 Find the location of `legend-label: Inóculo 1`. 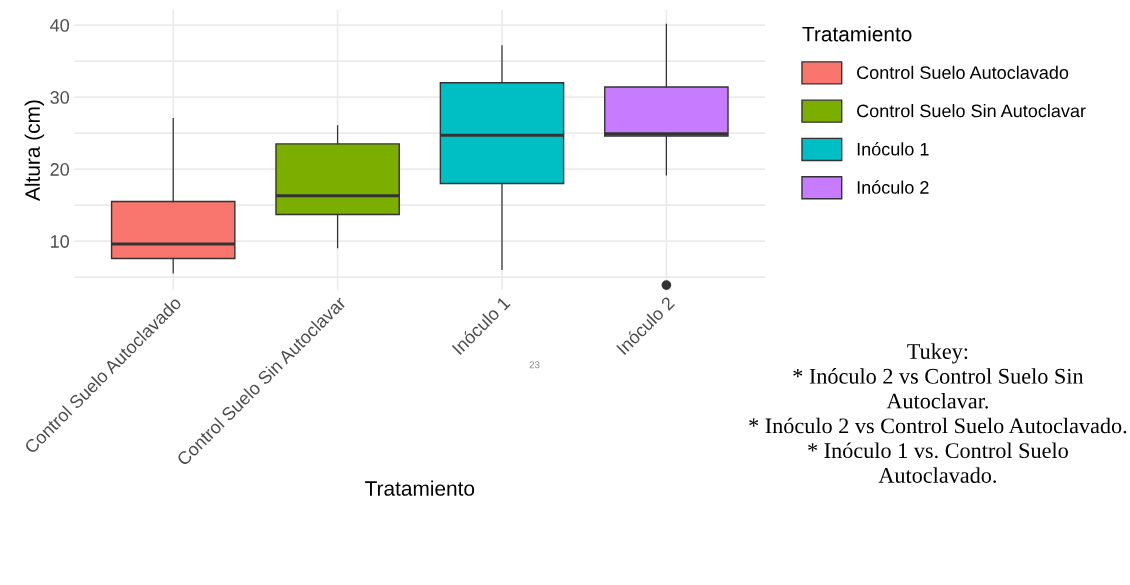

legend-label: Inóculo 1 is located at coordinates (893, 149).